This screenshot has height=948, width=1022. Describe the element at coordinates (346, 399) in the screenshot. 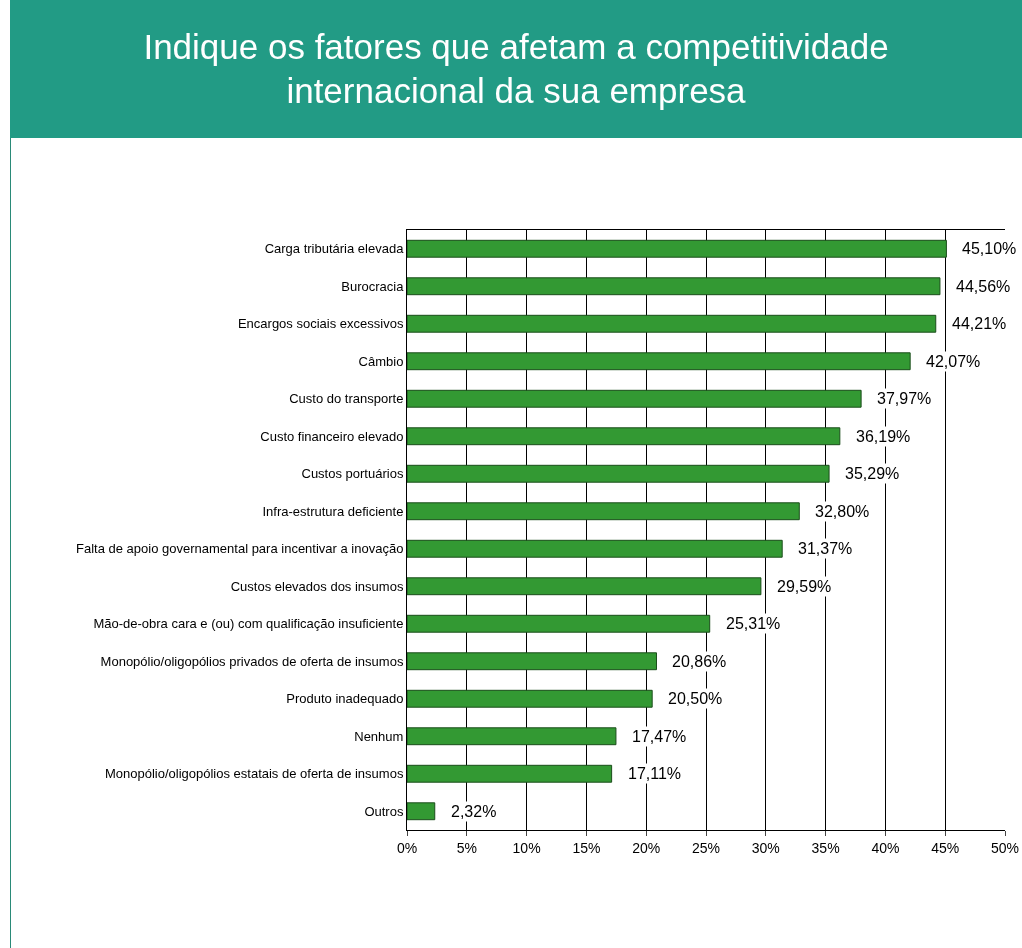

I see `y-tick-label: Custo do transporte` at that location.